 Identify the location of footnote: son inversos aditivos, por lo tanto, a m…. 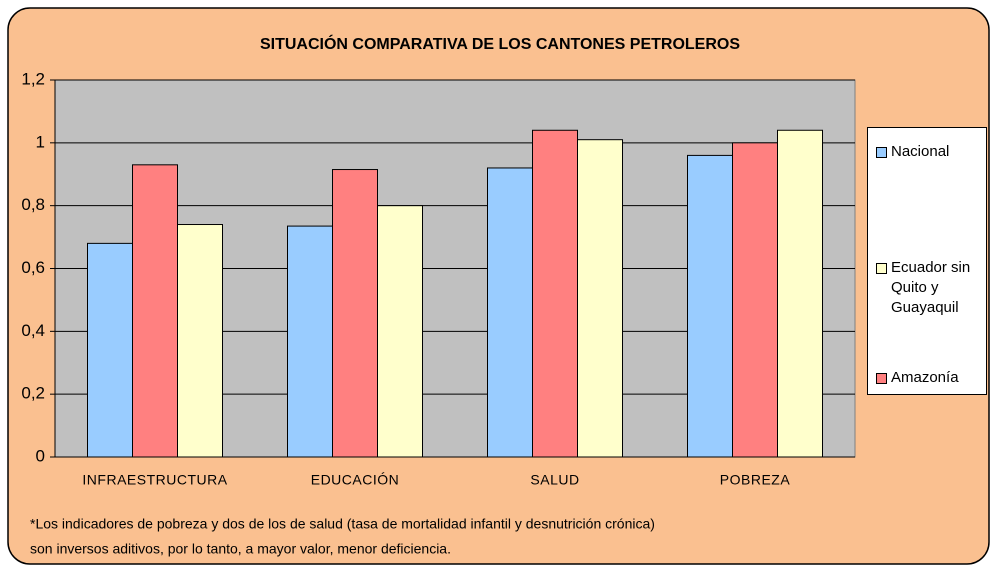
(240, 549).